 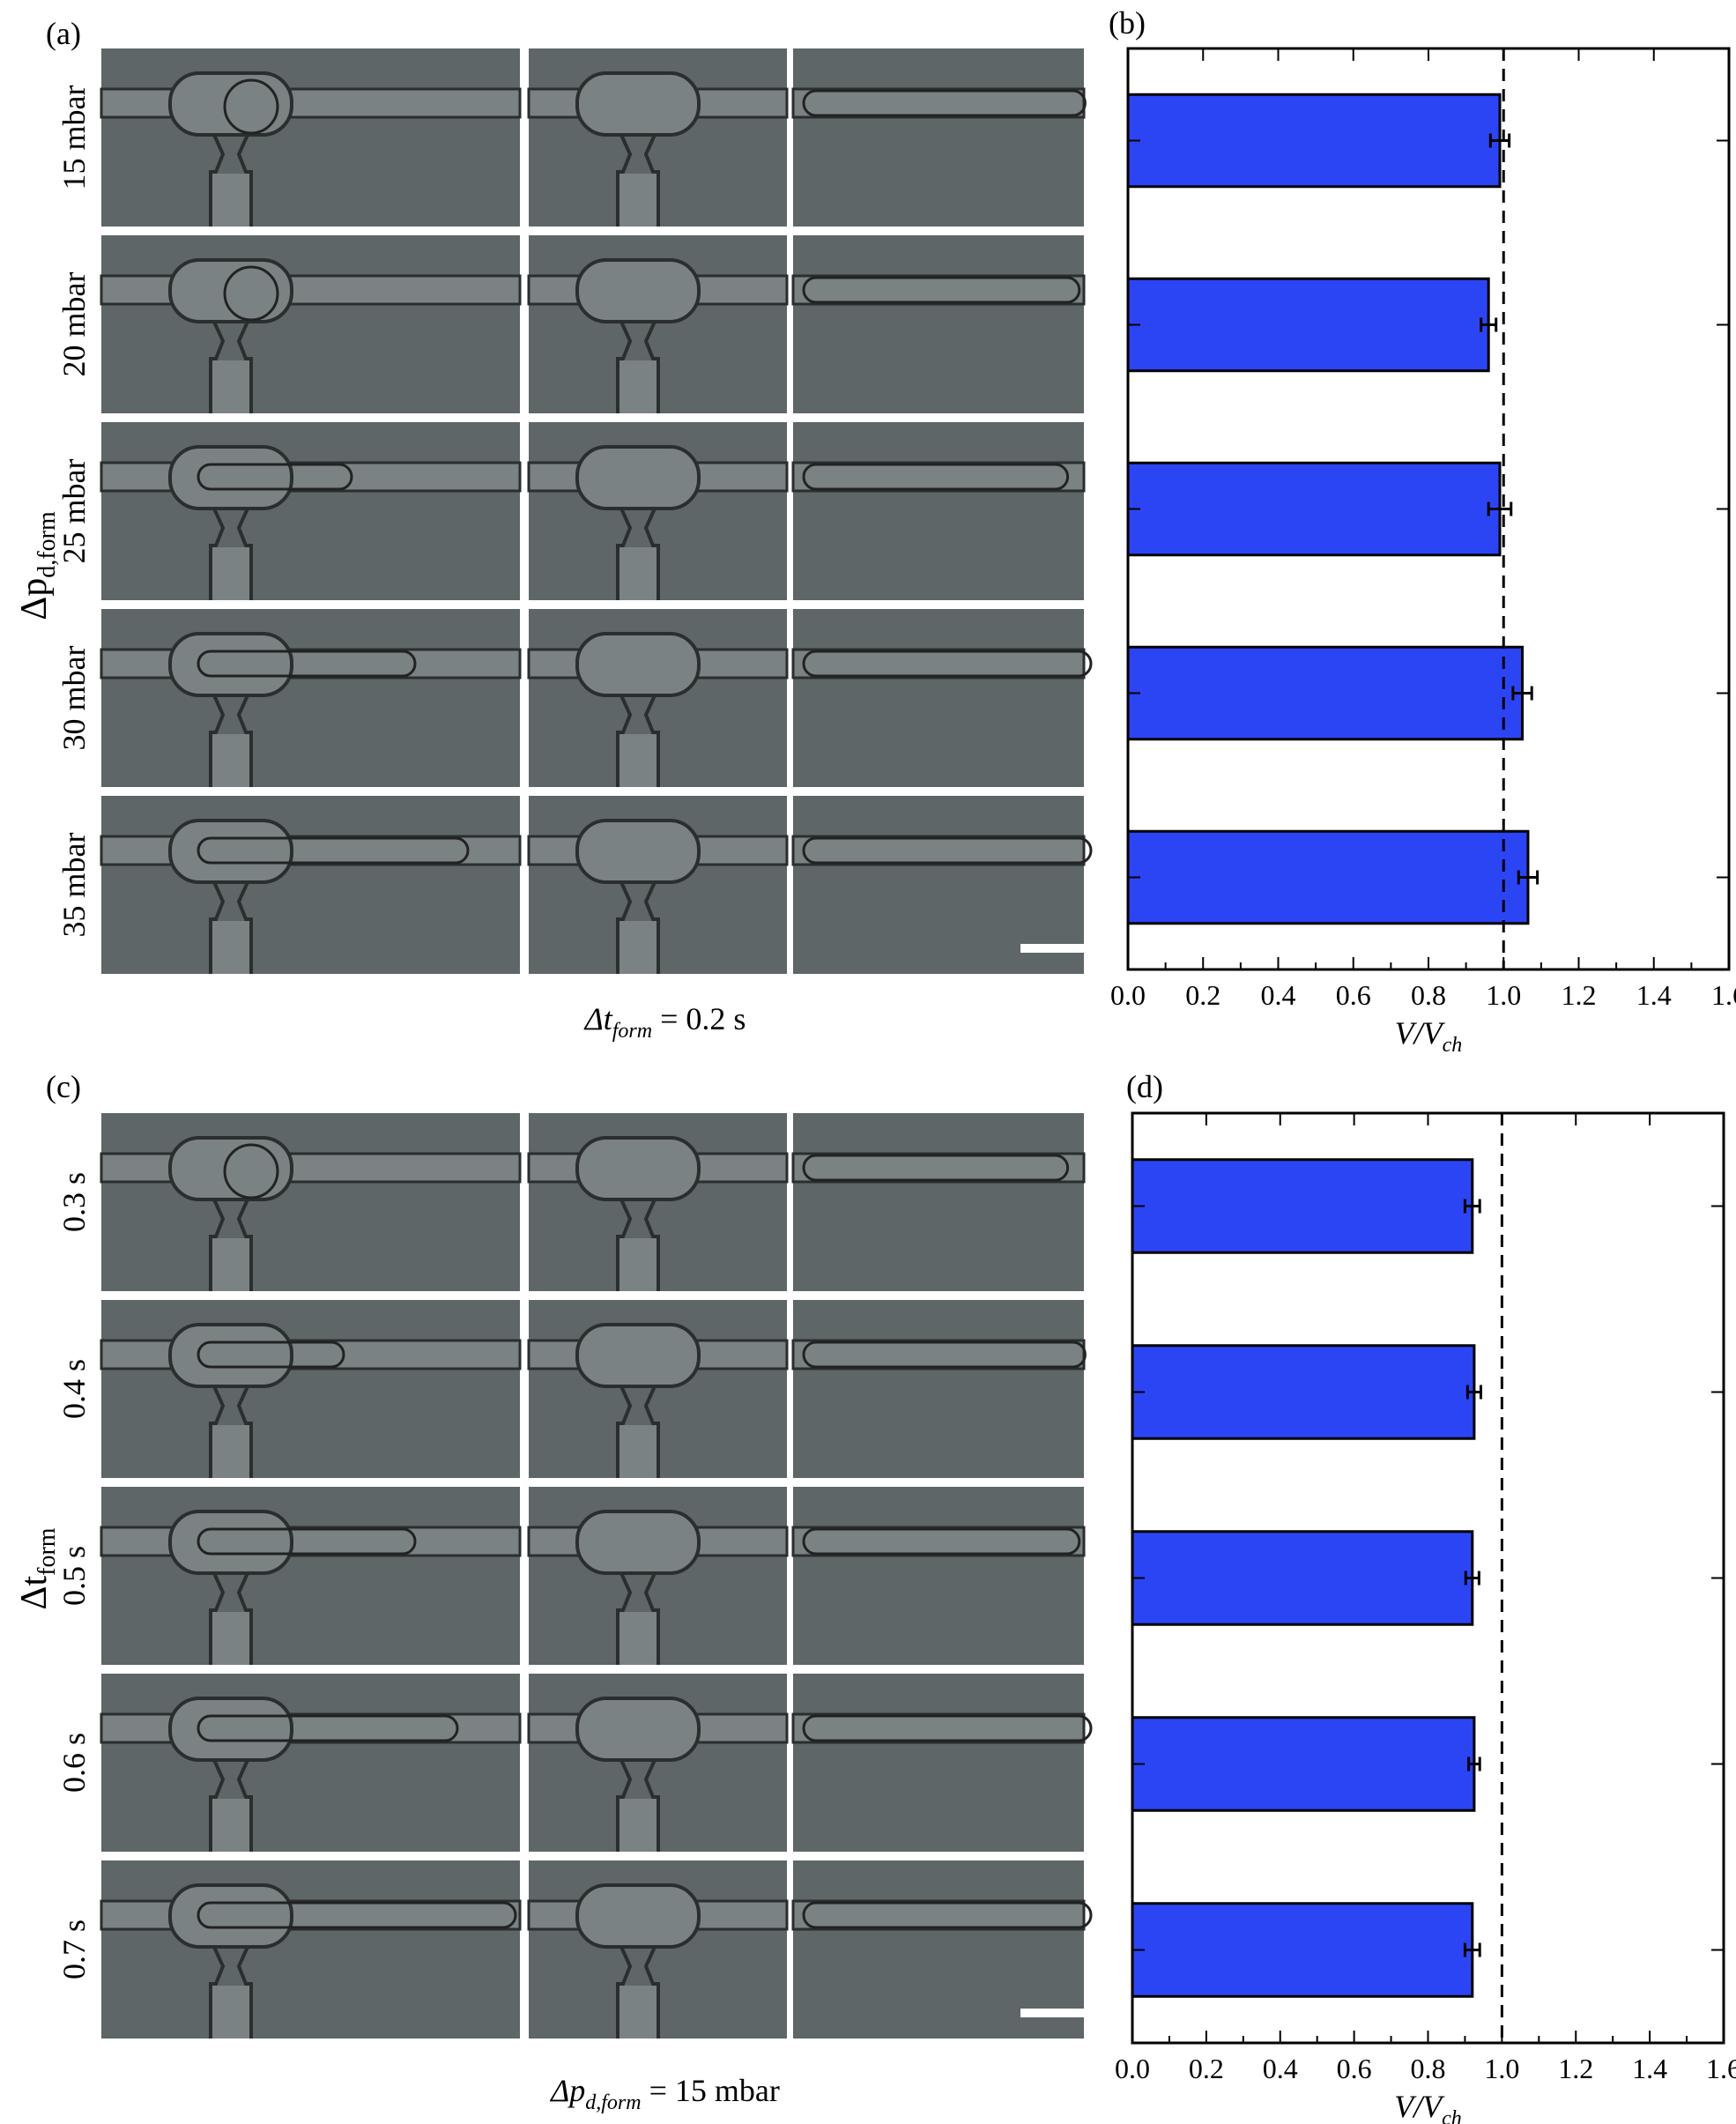 I want to click on micrograph-row: 30 mbar, so click(x=574, y=698).